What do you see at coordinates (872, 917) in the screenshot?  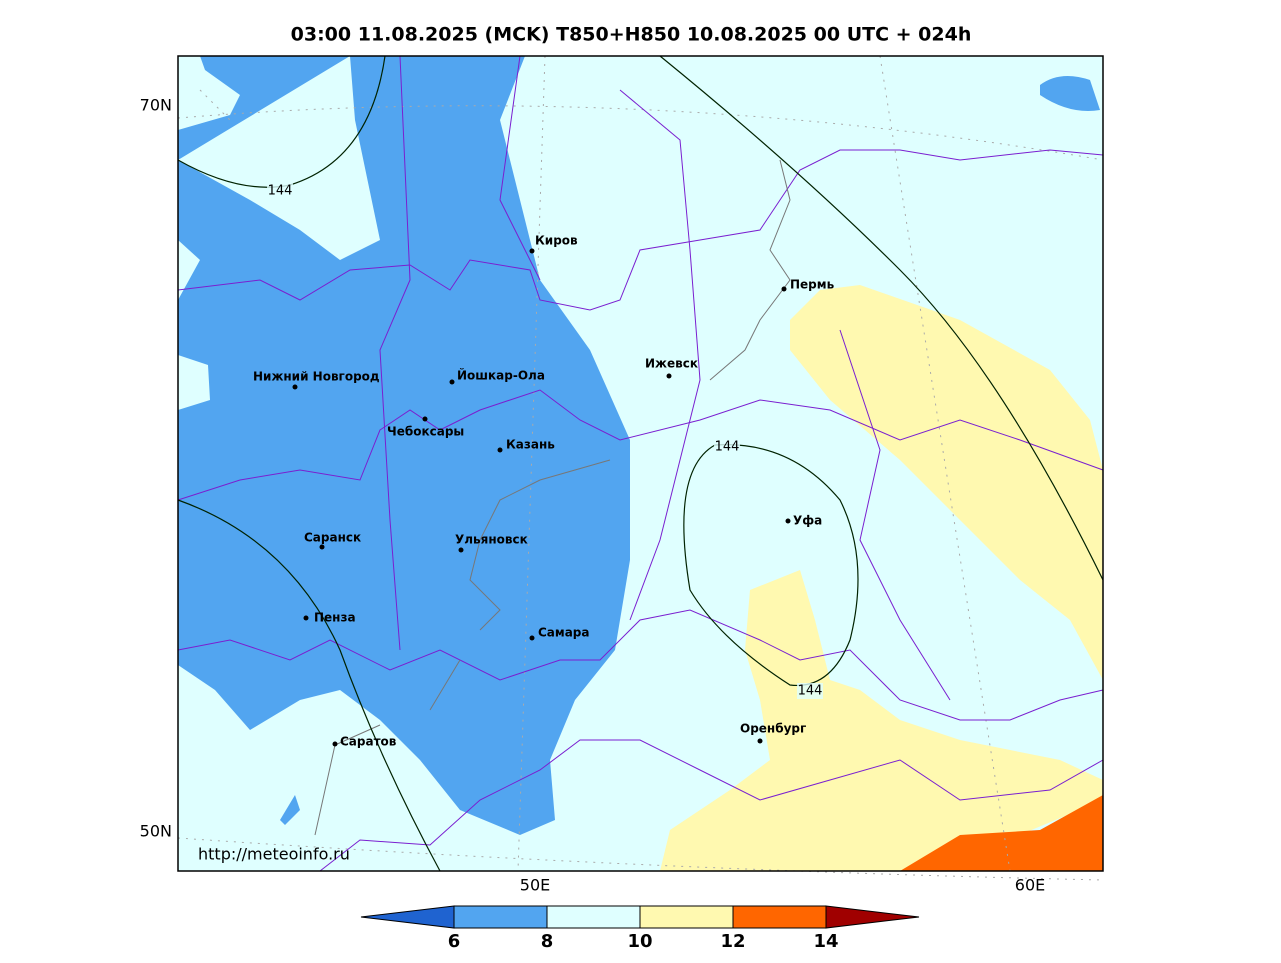 I see `colorbar-high` at bounding box center [872, 917].